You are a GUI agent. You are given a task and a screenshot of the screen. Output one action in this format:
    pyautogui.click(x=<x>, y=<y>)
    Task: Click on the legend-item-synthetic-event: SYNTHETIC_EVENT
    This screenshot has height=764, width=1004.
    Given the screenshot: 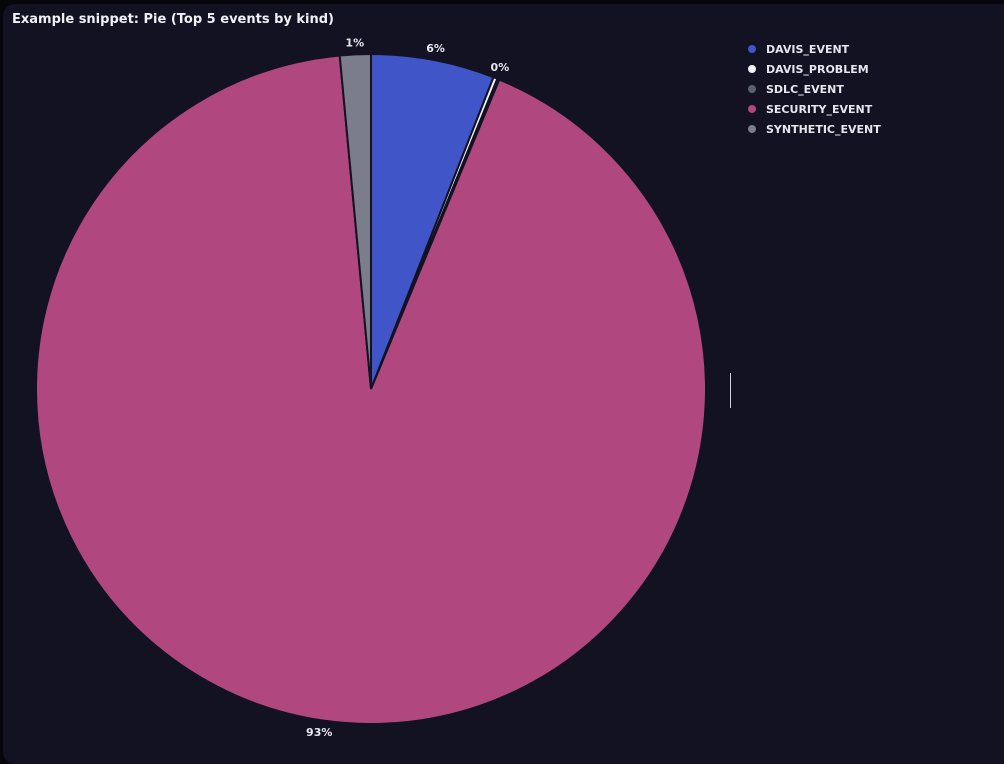 What is the action you would take?
    pyautogui.click(x=814, y=129)
    